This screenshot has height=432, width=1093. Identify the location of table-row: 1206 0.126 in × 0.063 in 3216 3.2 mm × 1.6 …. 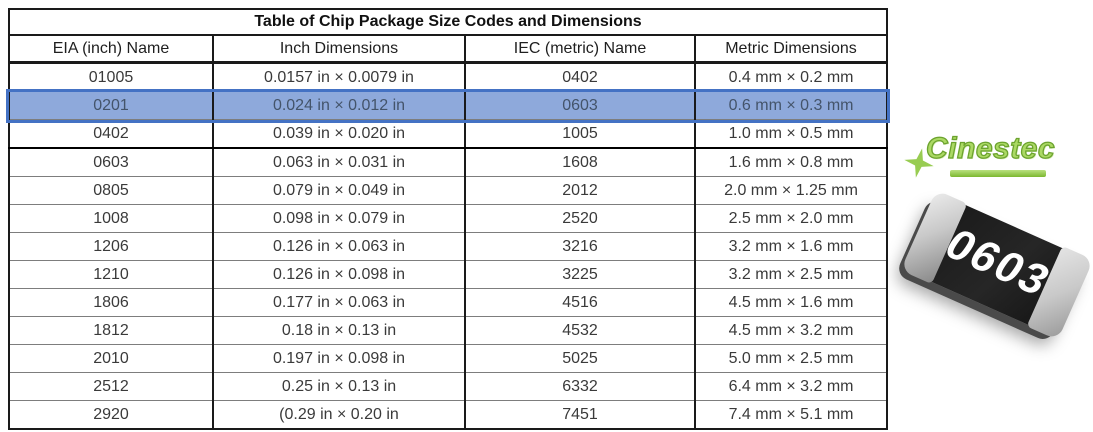
(448, 246).